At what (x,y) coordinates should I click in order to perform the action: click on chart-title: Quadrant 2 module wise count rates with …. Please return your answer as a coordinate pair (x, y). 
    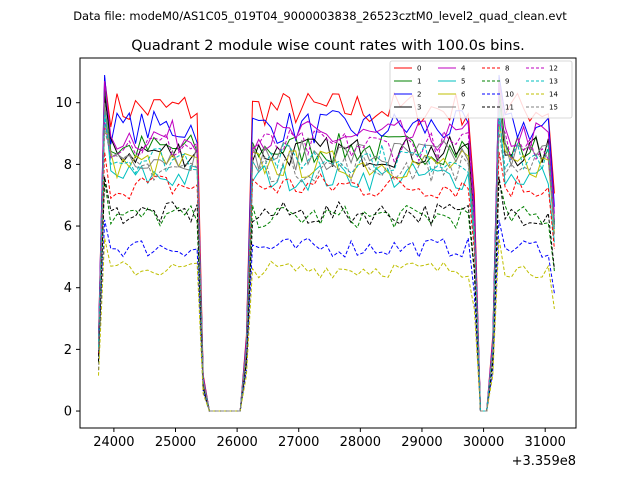
    Looking at the image, I should click on (328, 46).